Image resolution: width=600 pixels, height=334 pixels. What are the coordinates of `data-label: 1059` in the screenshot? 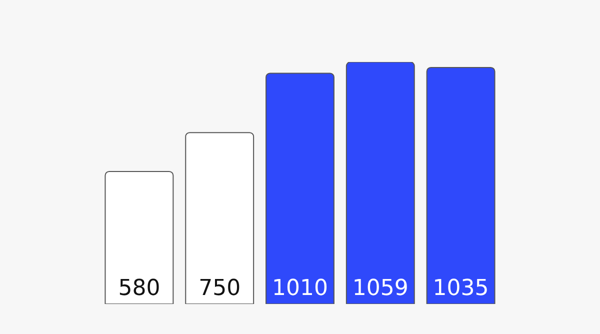 It's located at (380, 288).